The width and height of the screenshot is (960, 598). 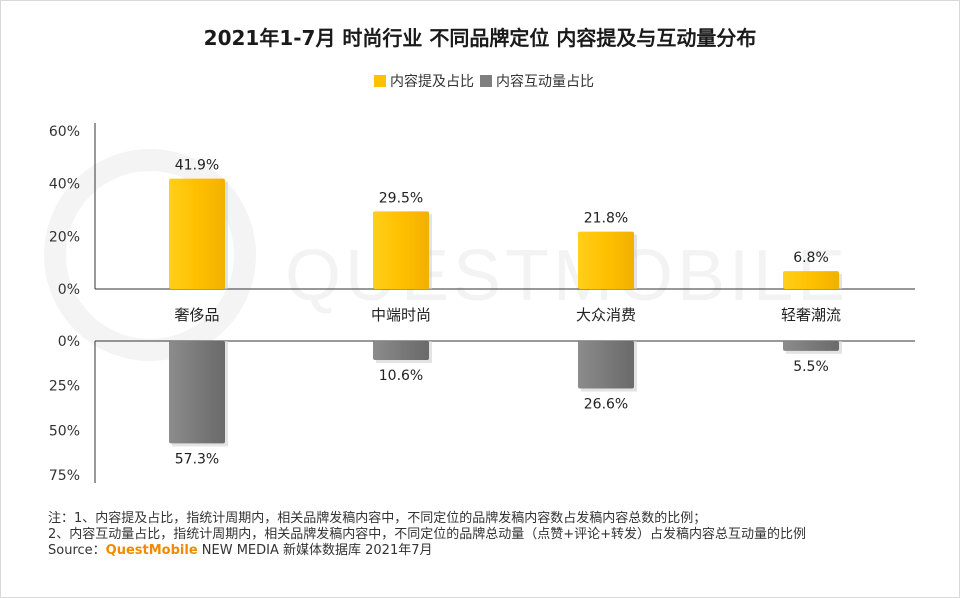 What do you see at coordinates (401, 198) in the screenshot?
I see `data-label-mention: 29.5%` at bounding box center [401, 198].